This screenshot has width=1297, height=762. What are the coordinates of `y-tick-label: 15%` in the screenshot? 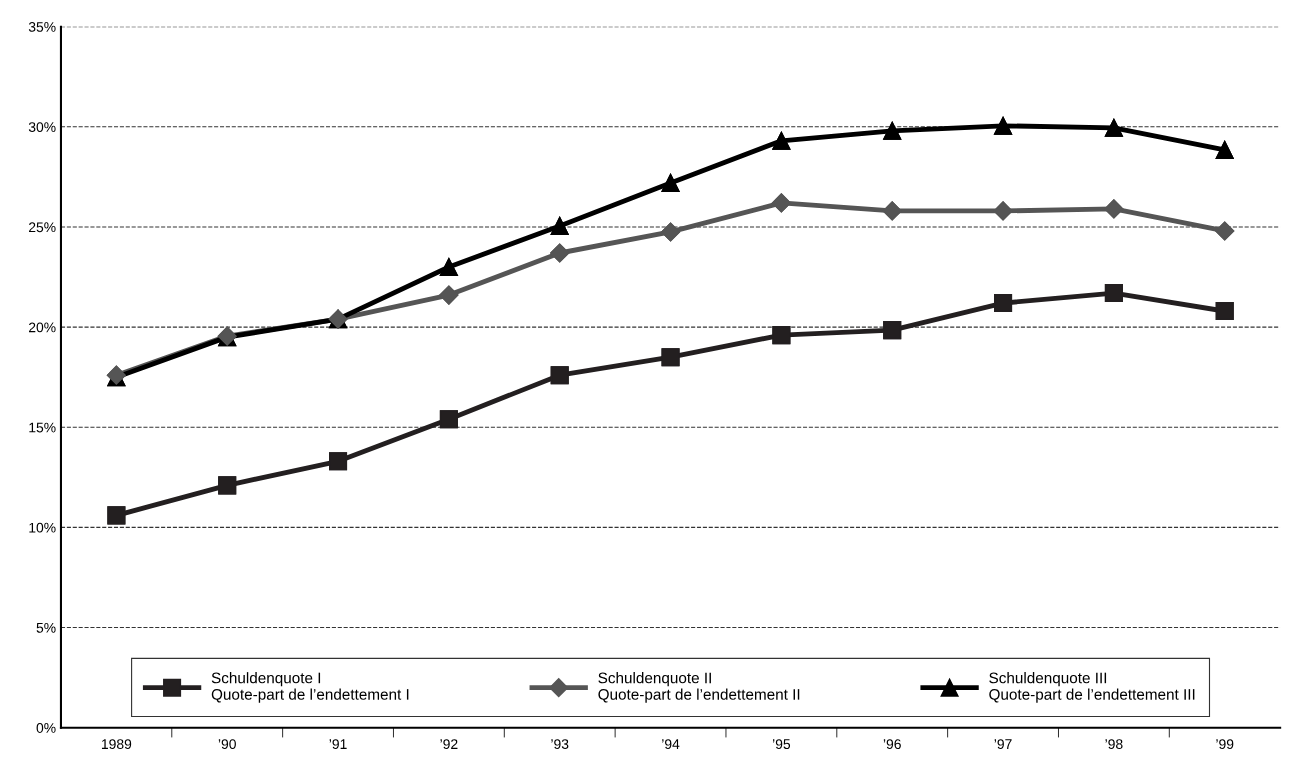 It's located at (42, 427).